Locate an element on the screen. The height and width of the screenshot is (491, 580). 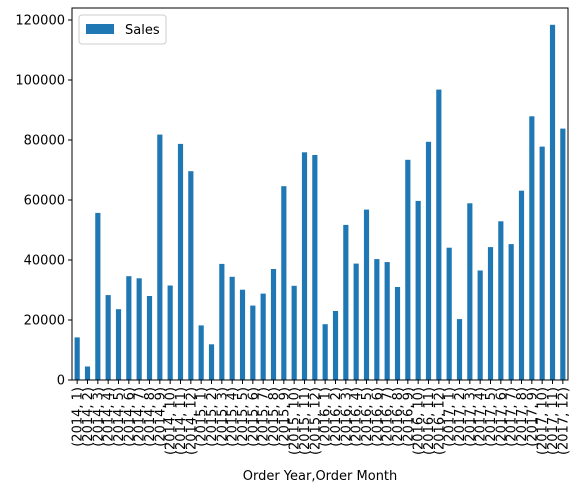
y-tick-label: 120000 is located at coordinates (40, 21).